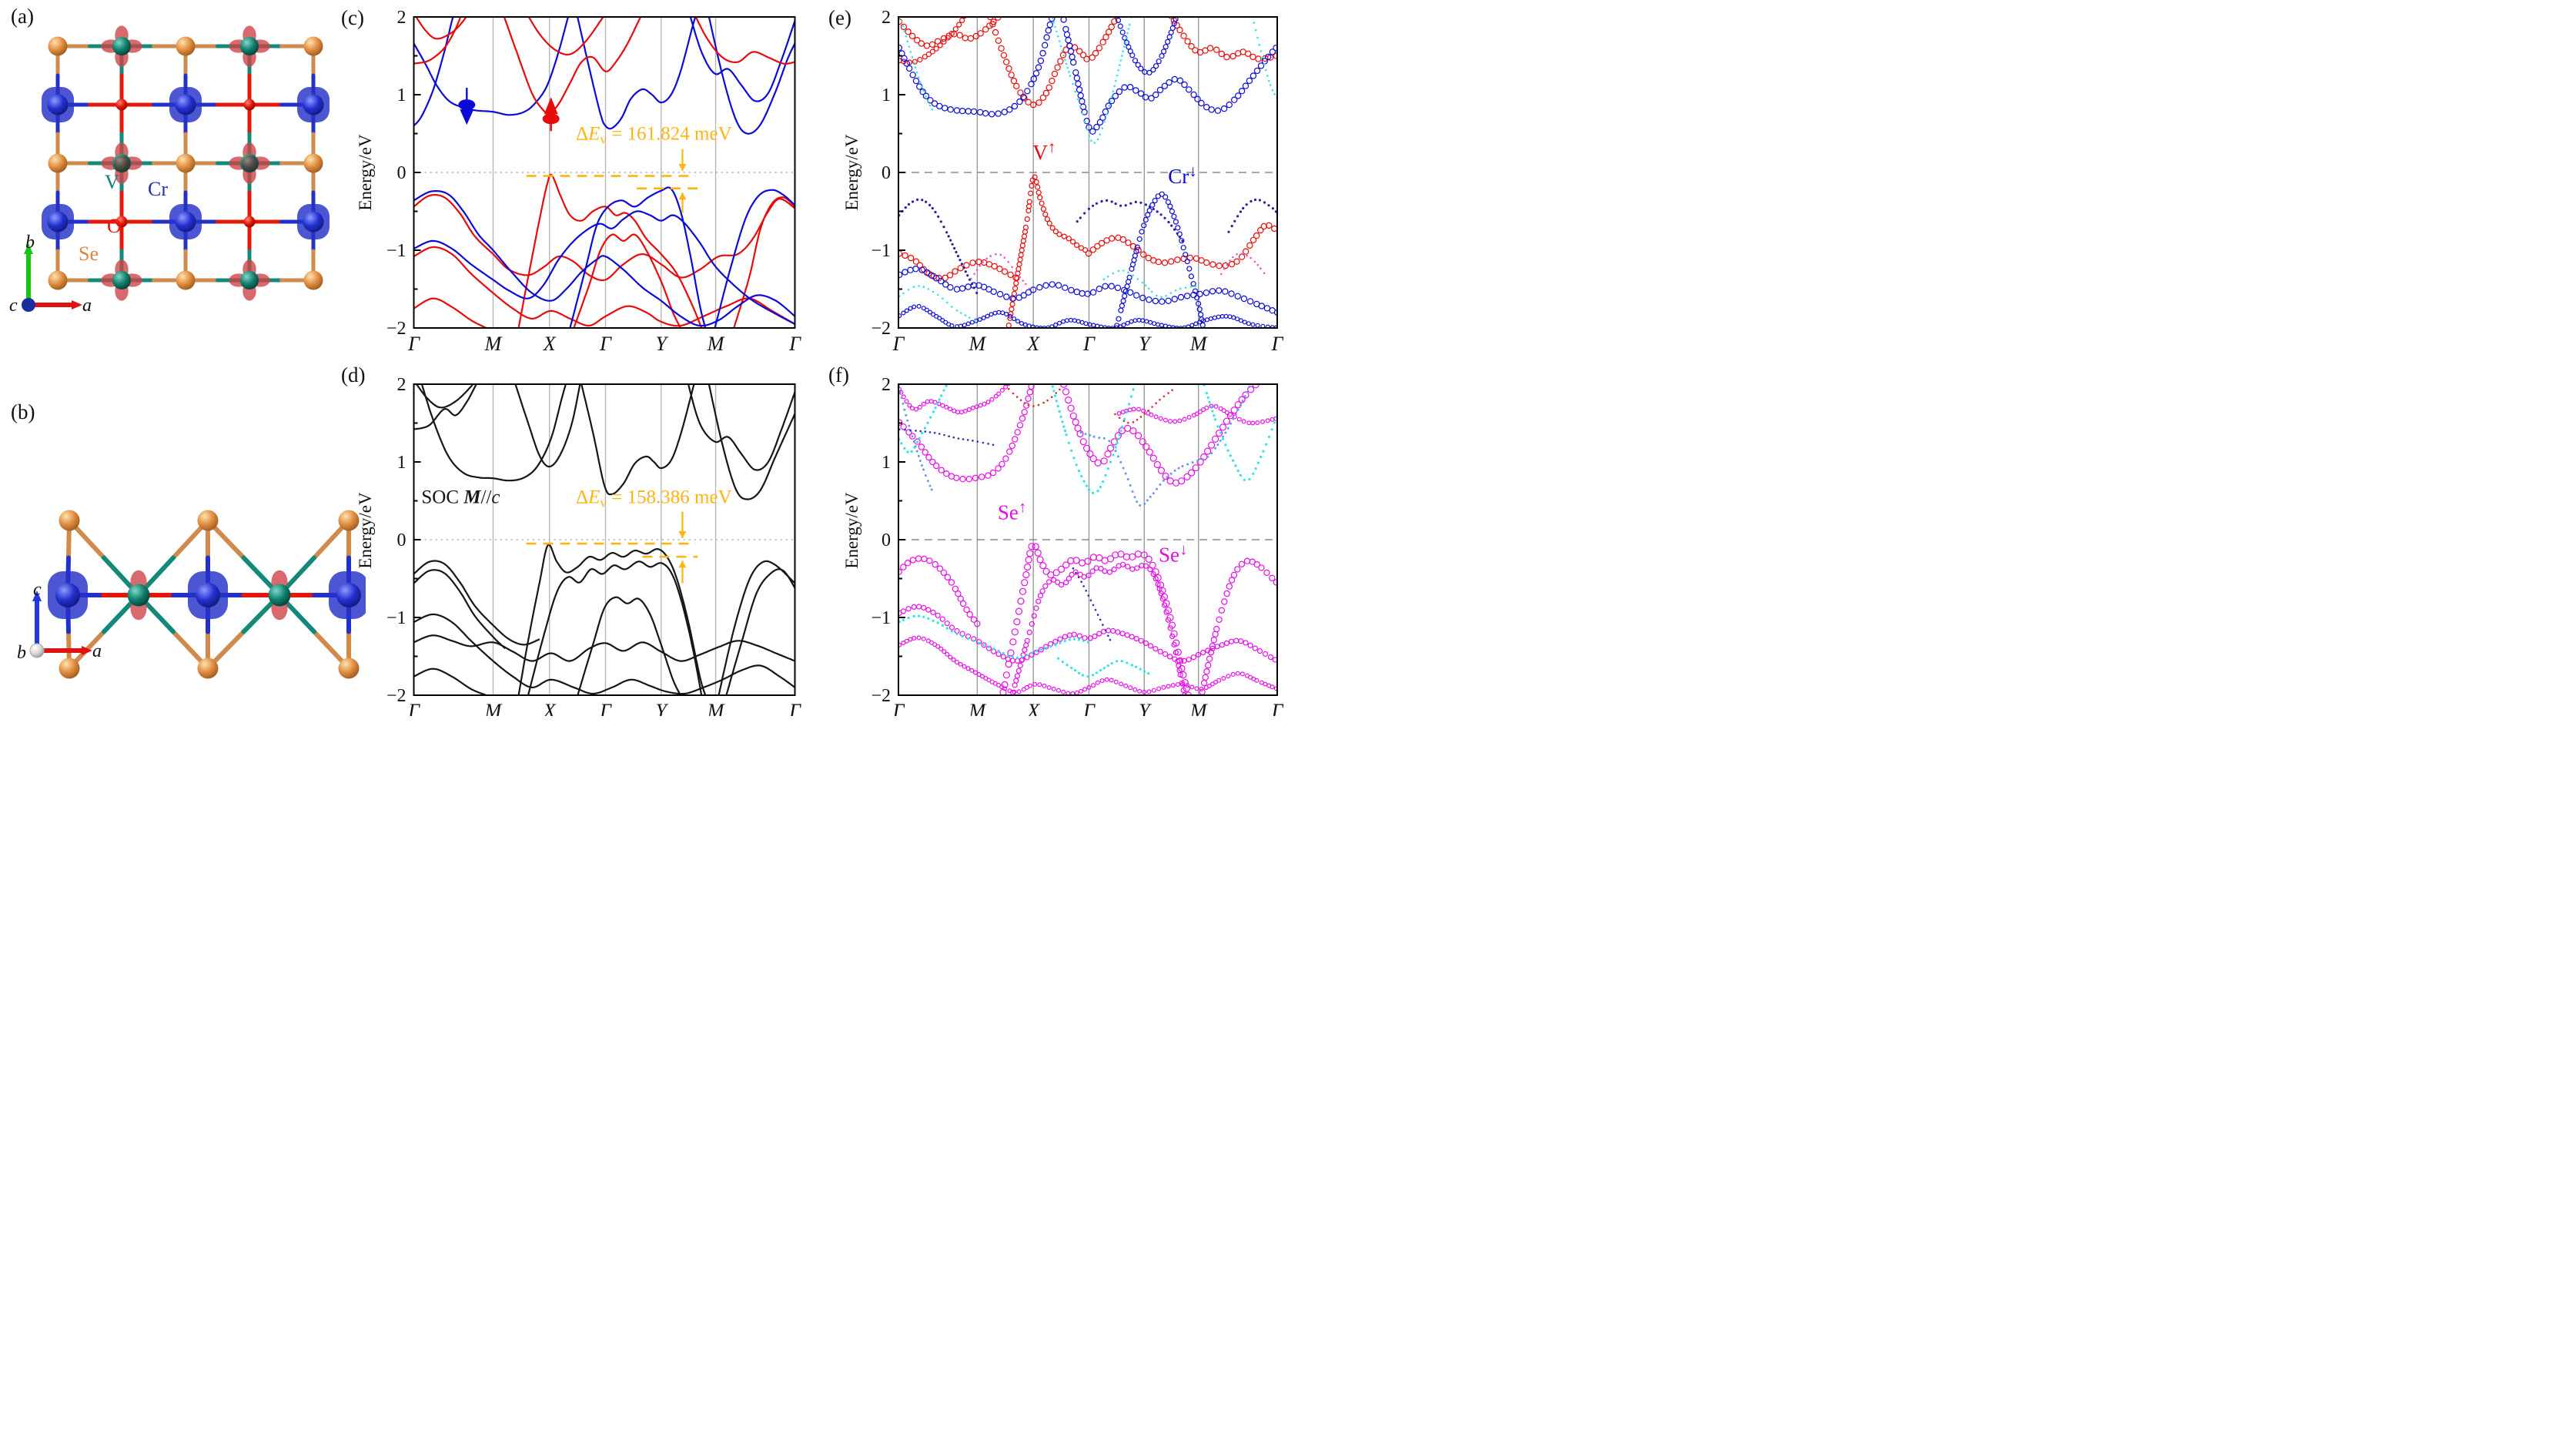  I want to click on y-tick-label: 0, so click(401, 173).